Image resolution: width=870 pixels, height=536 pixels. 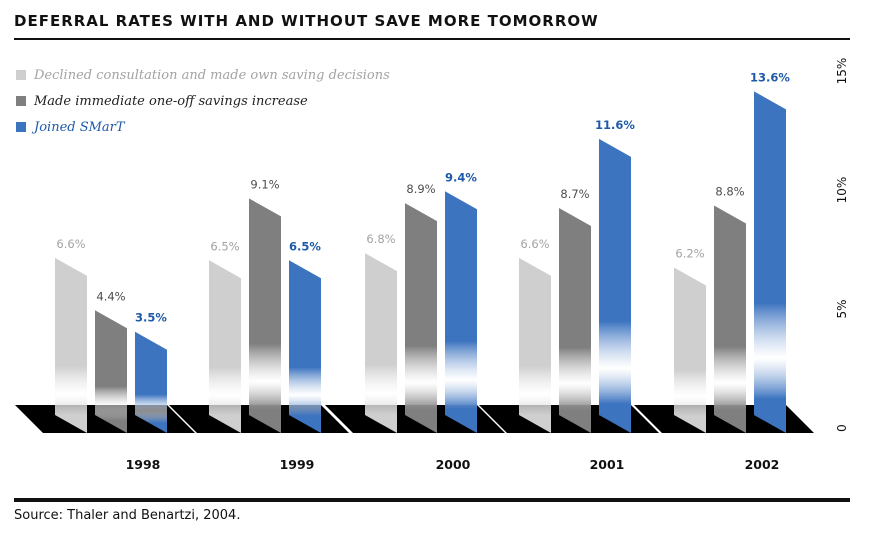 What do you see at coordinates (70, 244) in the screenshot?
I see `data-label-declined-1998: 6.6%` at bounding box center [70, 244].